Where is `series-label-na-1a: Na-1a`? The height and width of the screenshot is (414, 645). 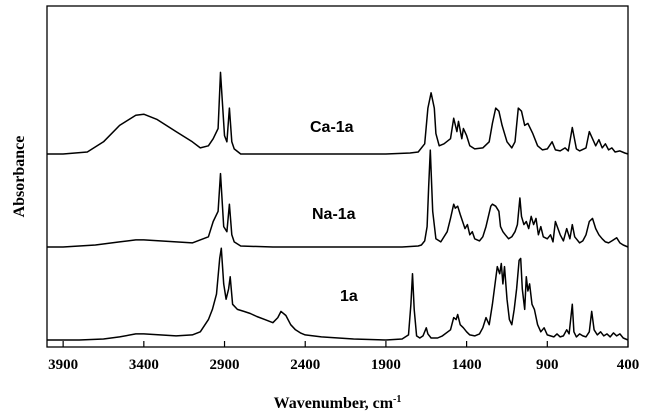
series-label-na-1a: Na-1a is located at coordinates (334, 214).